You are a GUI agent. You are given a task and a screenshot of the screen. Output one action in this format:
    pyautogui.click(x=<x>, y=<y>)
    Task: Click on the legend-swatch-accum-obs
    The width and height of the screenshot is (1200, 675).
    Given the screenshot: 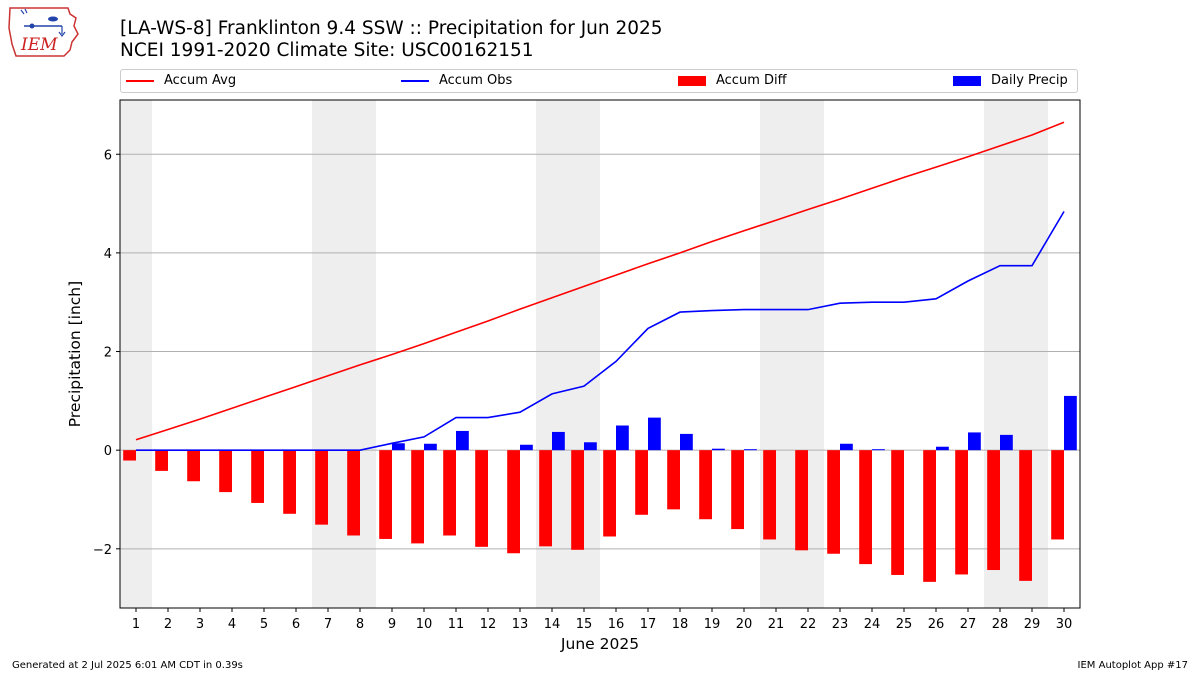 What is the action you would take?
    pyautogui.click(x=415, y=80)
    